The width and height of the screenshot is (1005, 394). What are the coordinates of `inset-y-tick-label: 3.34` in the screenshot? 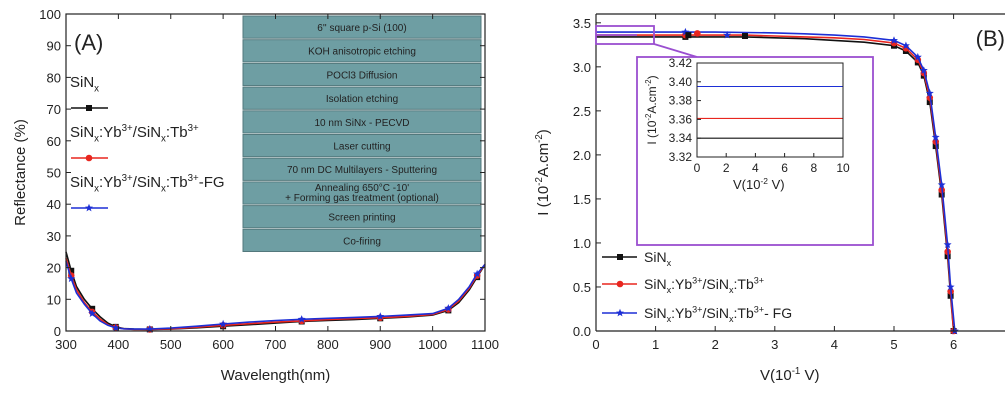 It's located at (681, 138).